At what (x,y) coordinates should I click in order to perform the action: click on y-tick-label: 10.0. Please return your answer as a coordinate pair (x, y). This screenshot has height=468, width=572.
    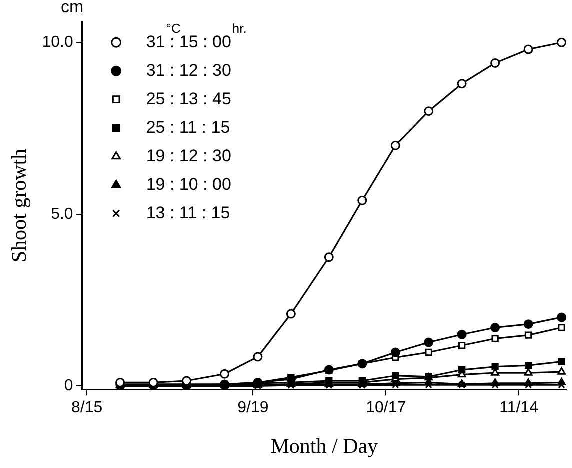
    Looking at the image, I should click on (58, 43).